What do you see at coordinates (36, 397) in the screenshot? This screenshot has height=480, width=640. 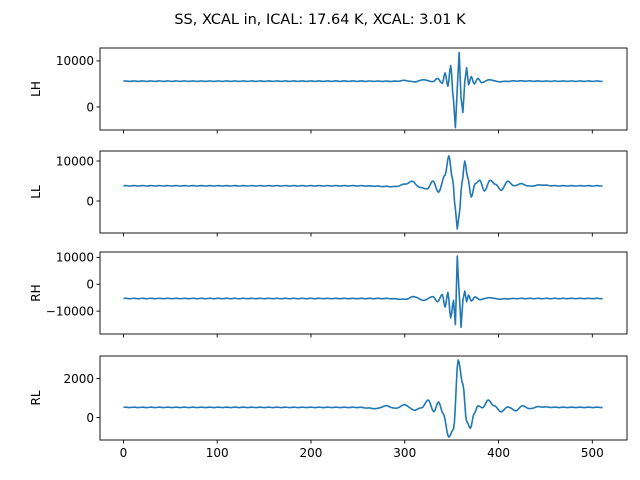 I see `y-axis-label-rl: RL` at bounding box center [36, 397].